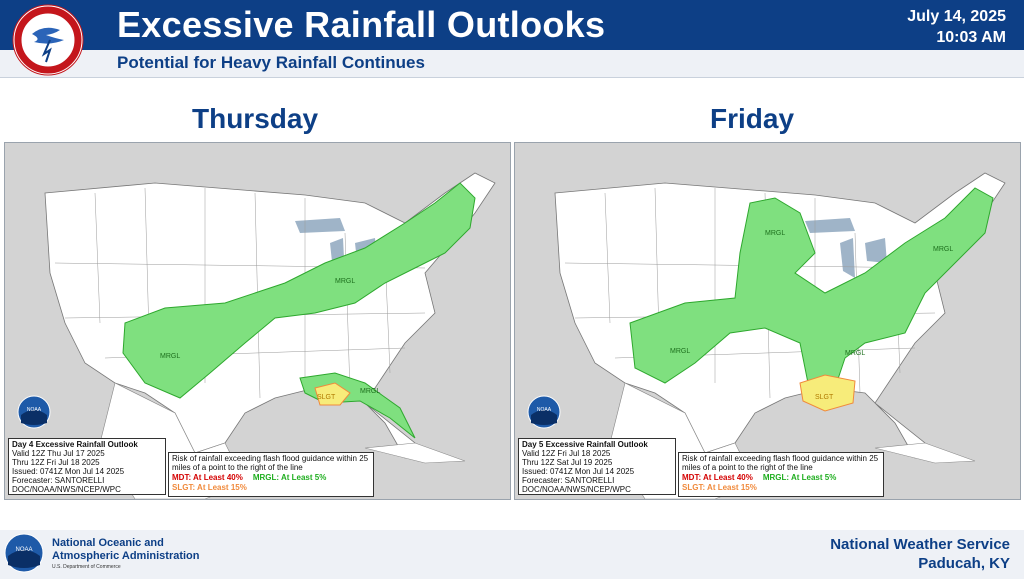 Image resolution: width=1024 pixels, height=579 pixels. I want to click on lake-michigan, so click(847, 258).